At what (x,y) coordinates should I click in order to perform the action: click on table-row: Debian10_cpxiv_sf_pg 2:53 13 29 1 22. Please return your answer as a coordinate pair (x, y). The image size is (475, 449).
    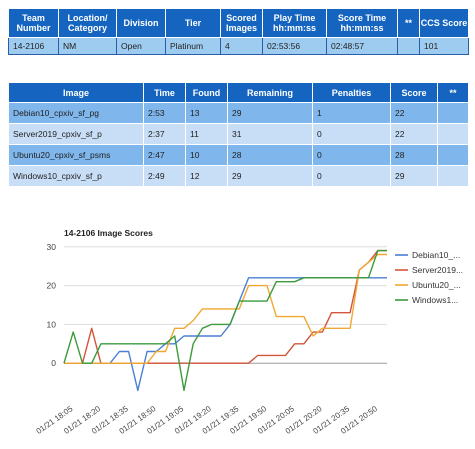
    Looking at the image, I should click on (238, 113).